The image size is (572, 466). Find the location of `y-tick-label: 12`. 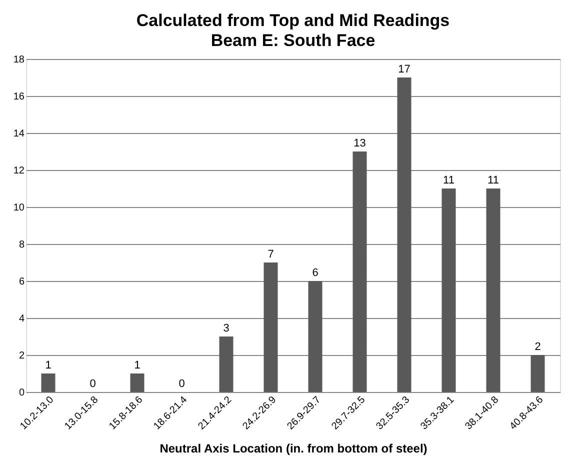

y-tick-label: 12 is located at coordinates (19, 171).